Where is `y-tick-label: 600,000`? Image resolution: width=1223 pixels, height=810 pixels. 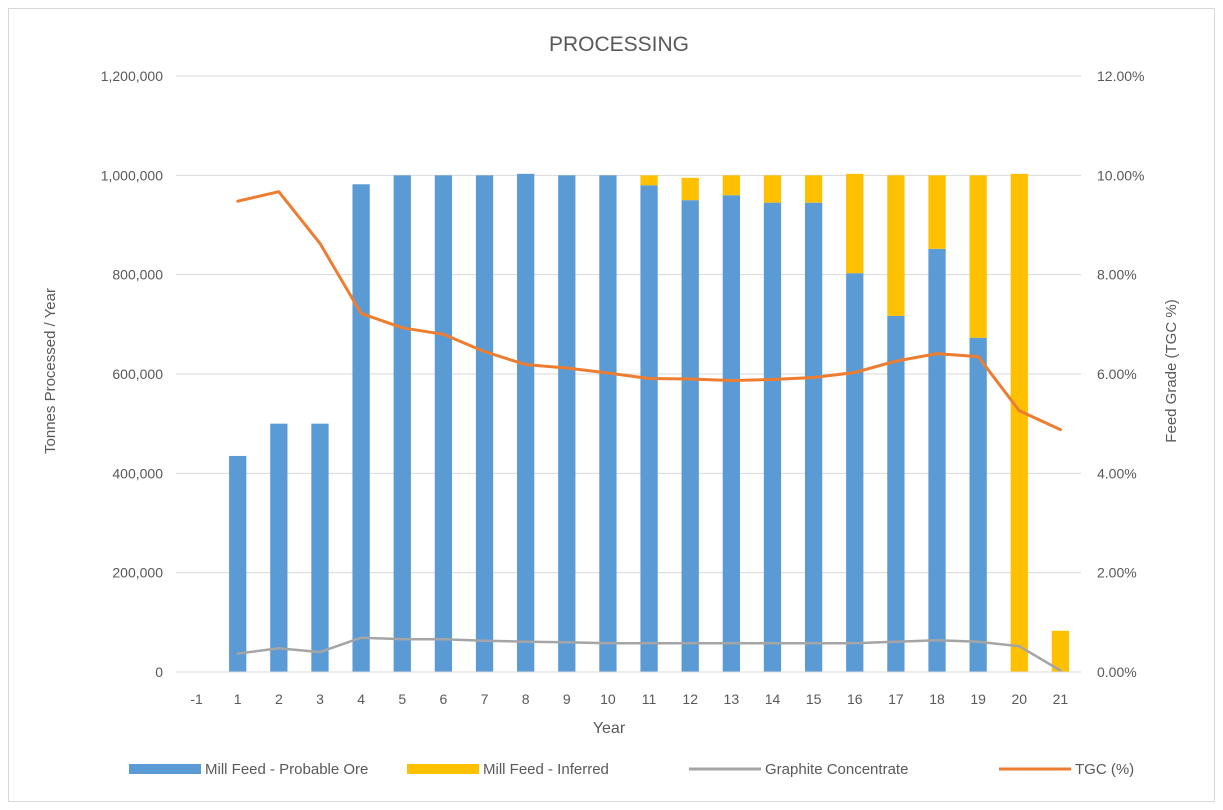 y-tick-label: 600,000 is located at coordinates (137, 374).